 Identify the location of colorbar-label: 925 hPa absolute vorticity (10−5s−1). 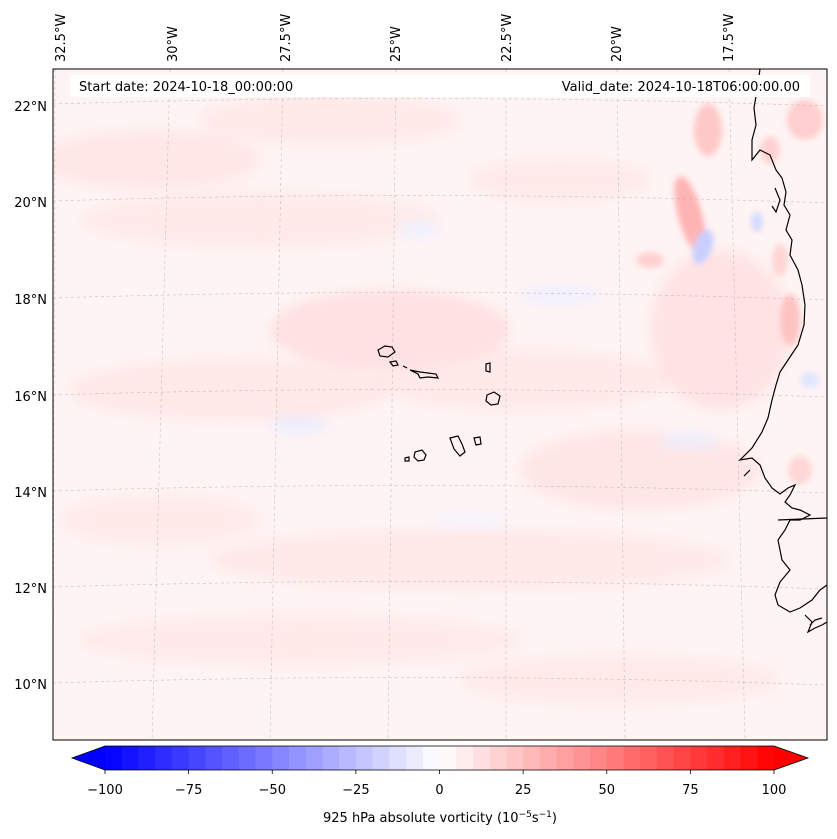
(440, 818).